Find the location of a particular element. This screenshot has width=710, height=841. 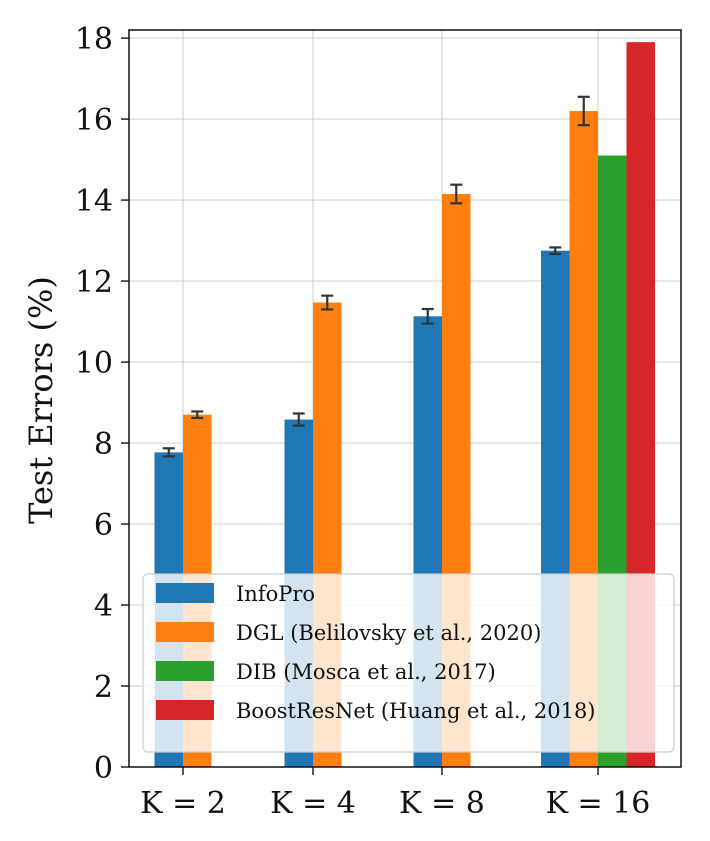

x-axis-ticks: K = 2 K = 4 K = 8 K = 16 is located at coordinates (395, 794).